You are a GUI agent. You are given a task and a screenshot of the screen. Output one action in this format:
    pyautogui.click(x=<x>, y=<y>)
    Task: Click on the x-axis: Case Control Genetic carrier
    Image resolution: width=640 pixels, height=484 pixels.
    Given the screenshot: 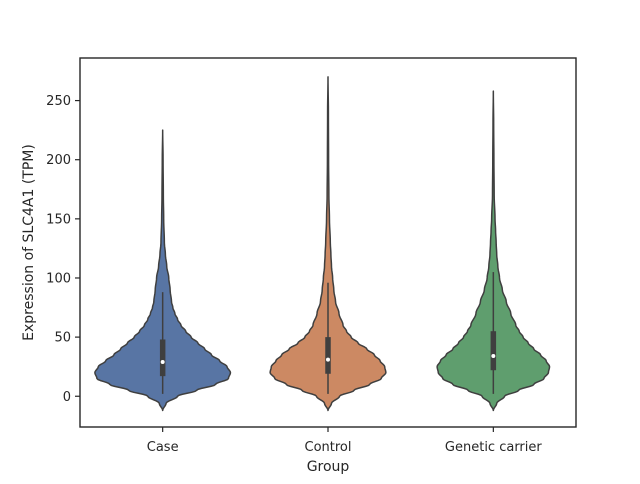 What is the action you would take?
    pyautogui.click(x=344, y=441)
    